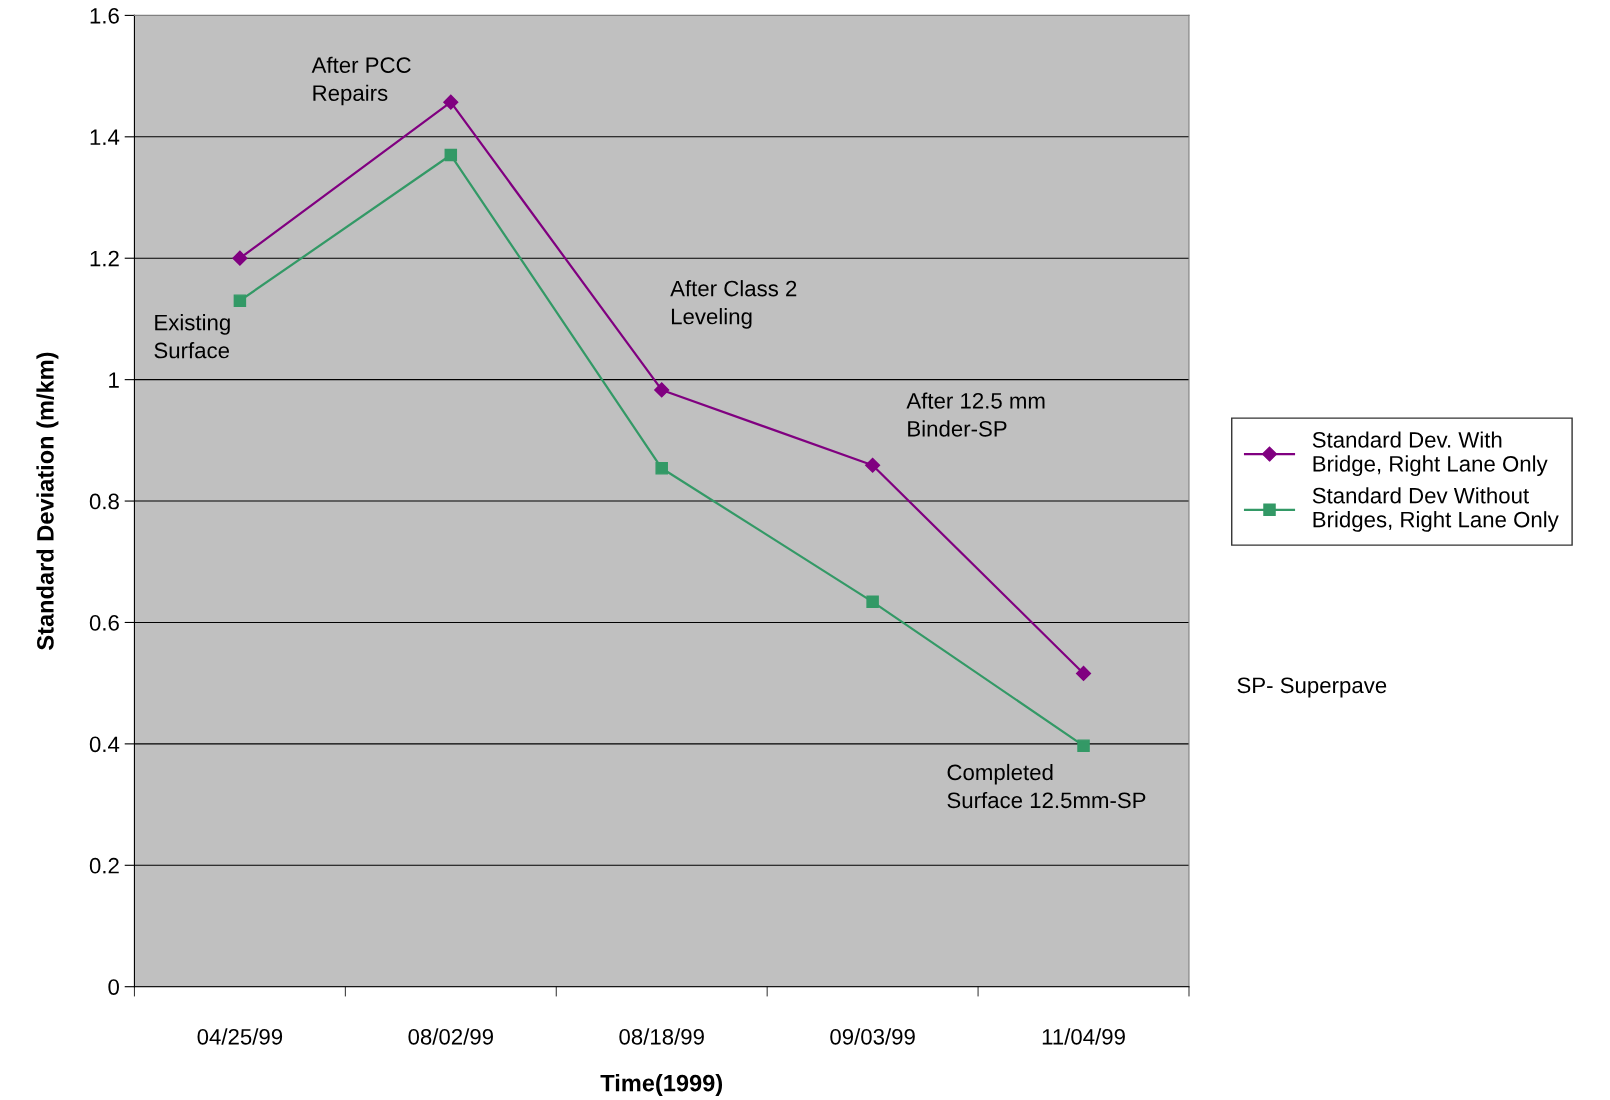 The image size is (1610, 1100). What do you see at coordinates (47, 501) in the screenshot?
I see `y-axis-title: Standard Deviation (m/km)` at bounding box center [47, 501].